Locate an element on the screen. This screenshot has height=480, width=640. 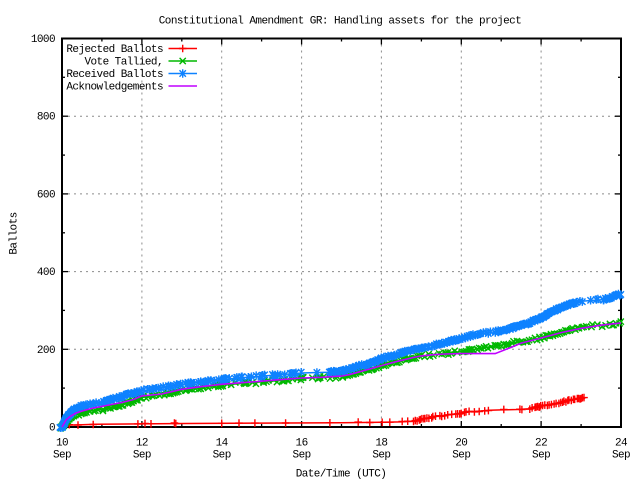
svg-text: Ballots is located at coordinates (15, 233).